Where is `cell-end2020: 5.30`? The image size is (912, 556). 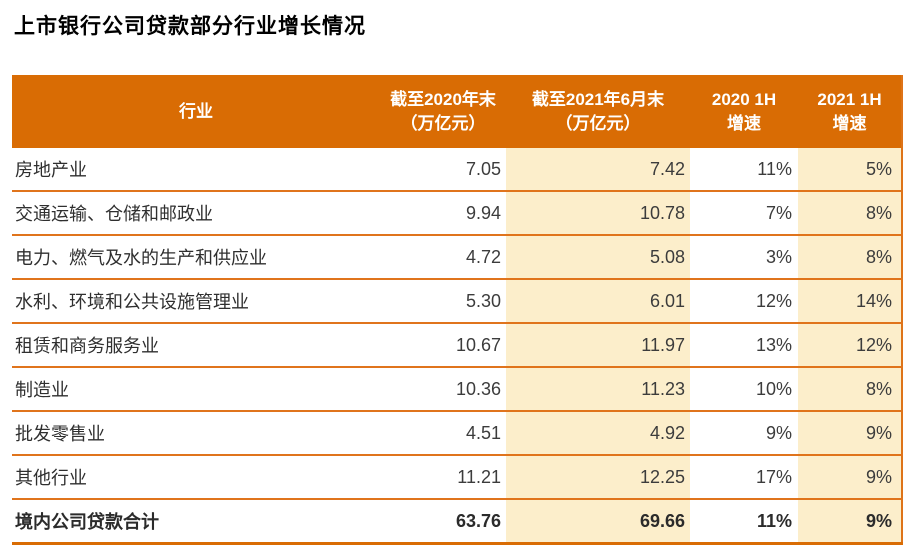 cell-end2020: 5.30 is located at coordinates (483, 300).